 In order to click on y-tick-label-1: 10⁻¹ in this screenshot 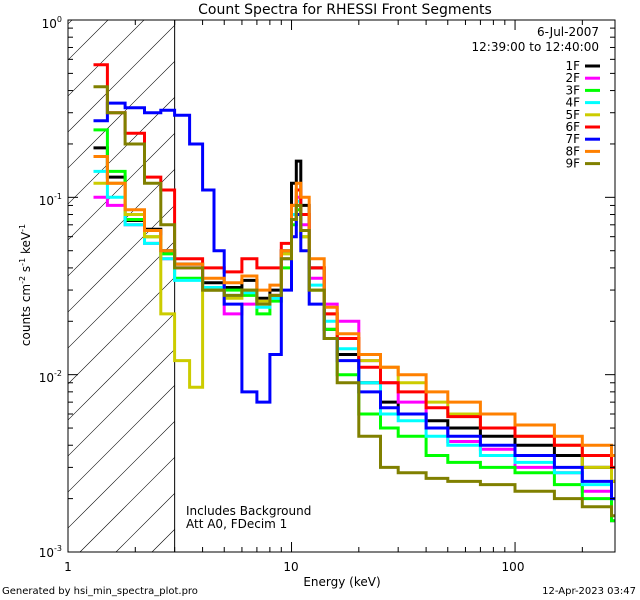, I will do `click(50, 200)`.